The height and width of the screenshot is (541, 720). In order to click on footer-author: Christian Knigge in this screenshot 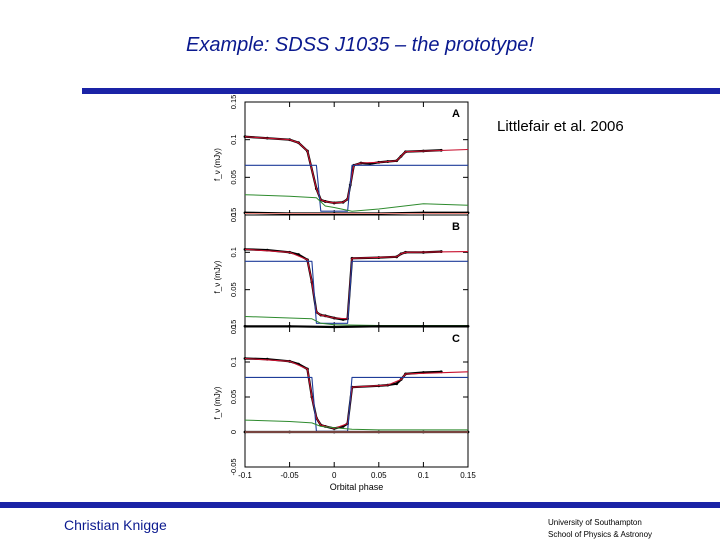, I will do `click(115, 525)`.